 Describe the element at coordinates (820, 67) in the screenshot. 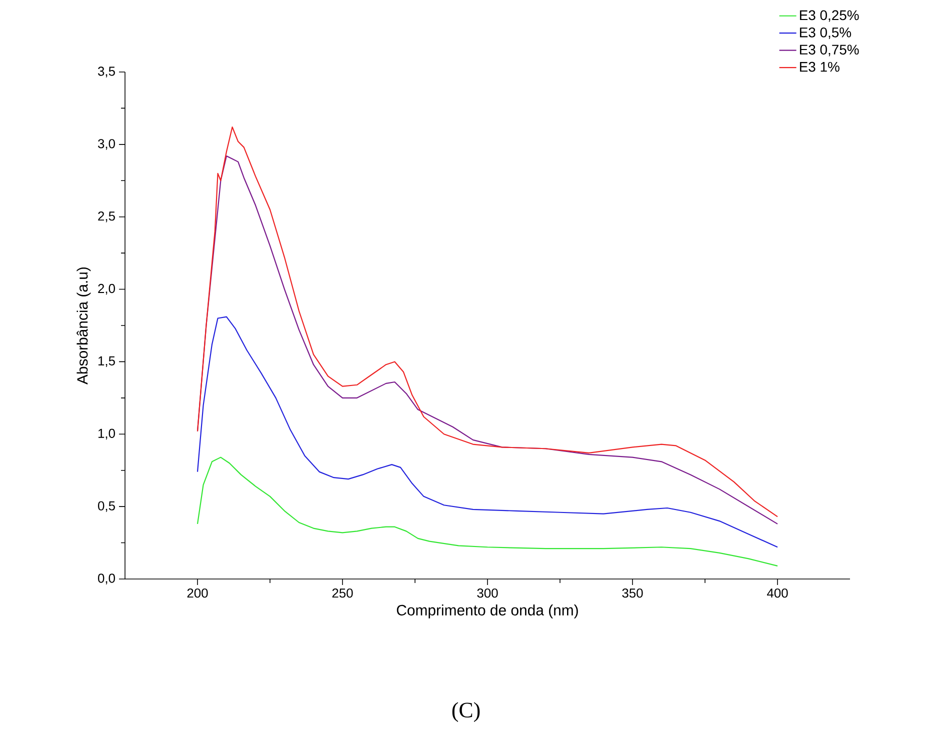

I see `legend-label: E3 1%` at that location.